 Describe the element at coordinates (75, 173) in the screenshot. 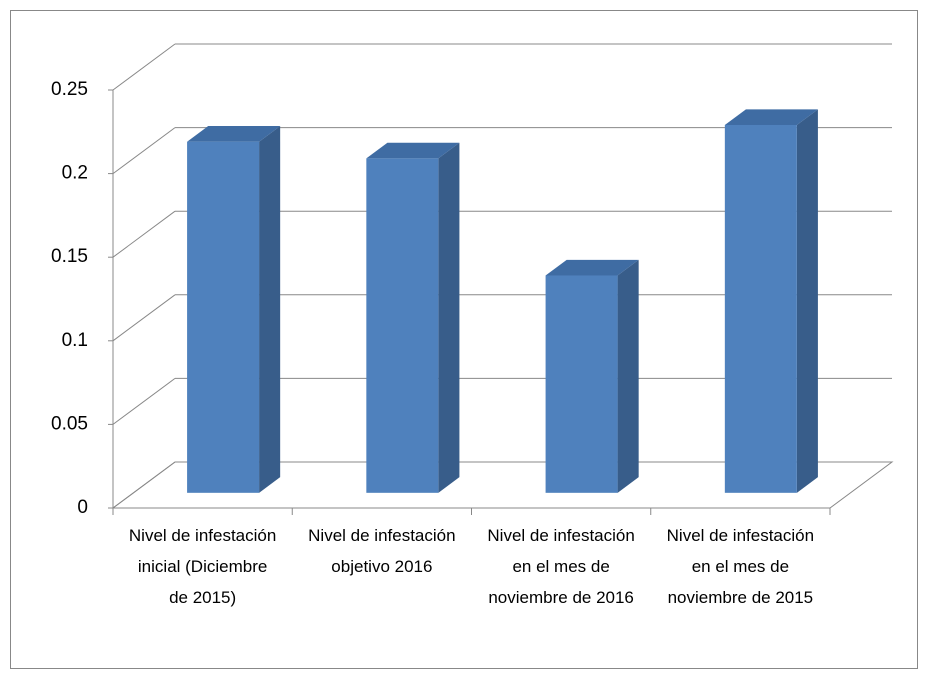

I see `y-tick-label: 0.2` at that location.